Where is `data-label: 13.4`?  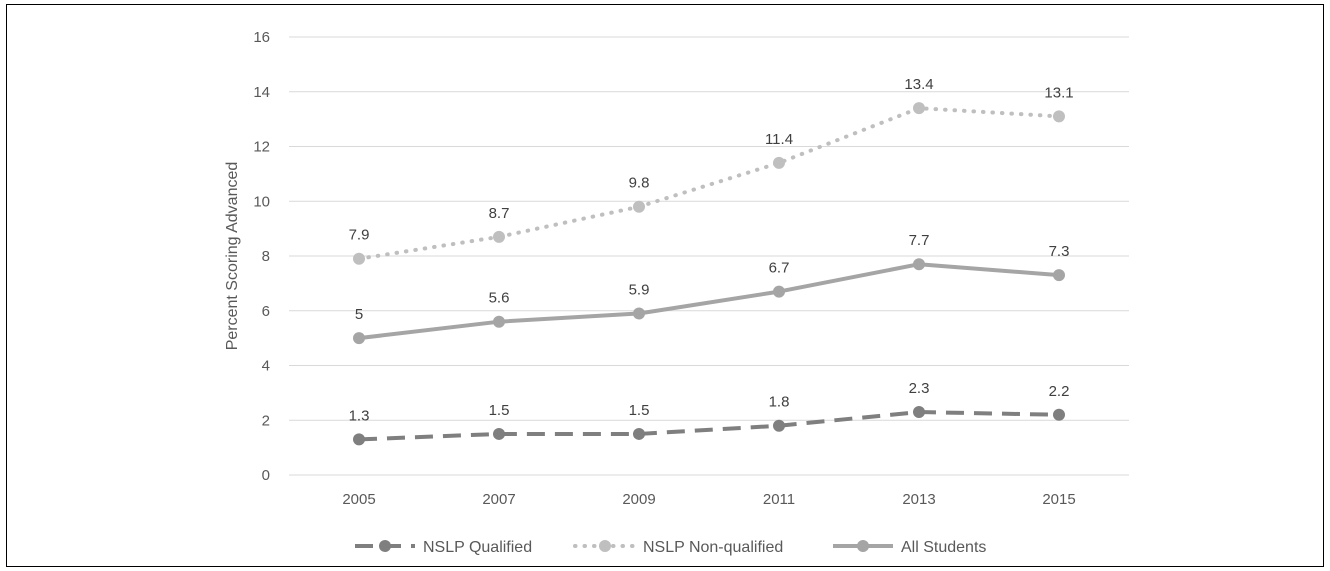
data-label: 13.4 is located at coordinates (918, 84).